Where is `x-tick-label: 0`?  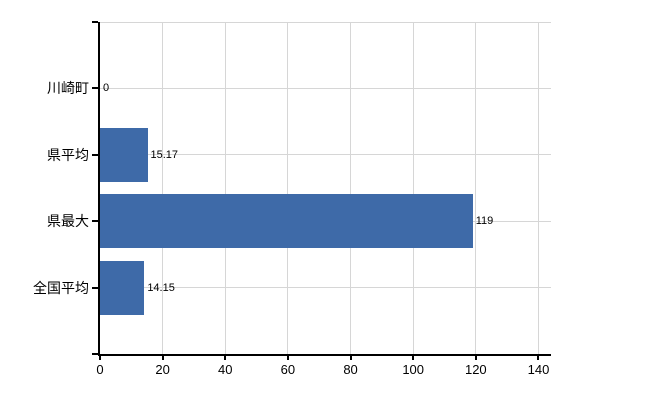 x-tick-label: 0 is located at coordinates (100, 369).